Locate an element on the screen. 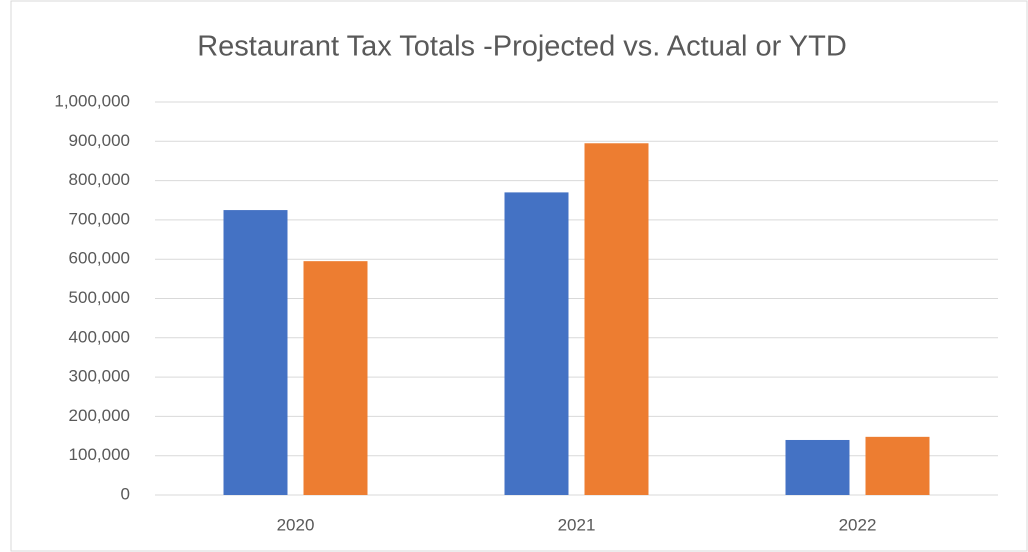 Image resolution: width=1028 pixels, height=552 pixels. y-tick-label: 200,000 is located at coordinates (99, 415).